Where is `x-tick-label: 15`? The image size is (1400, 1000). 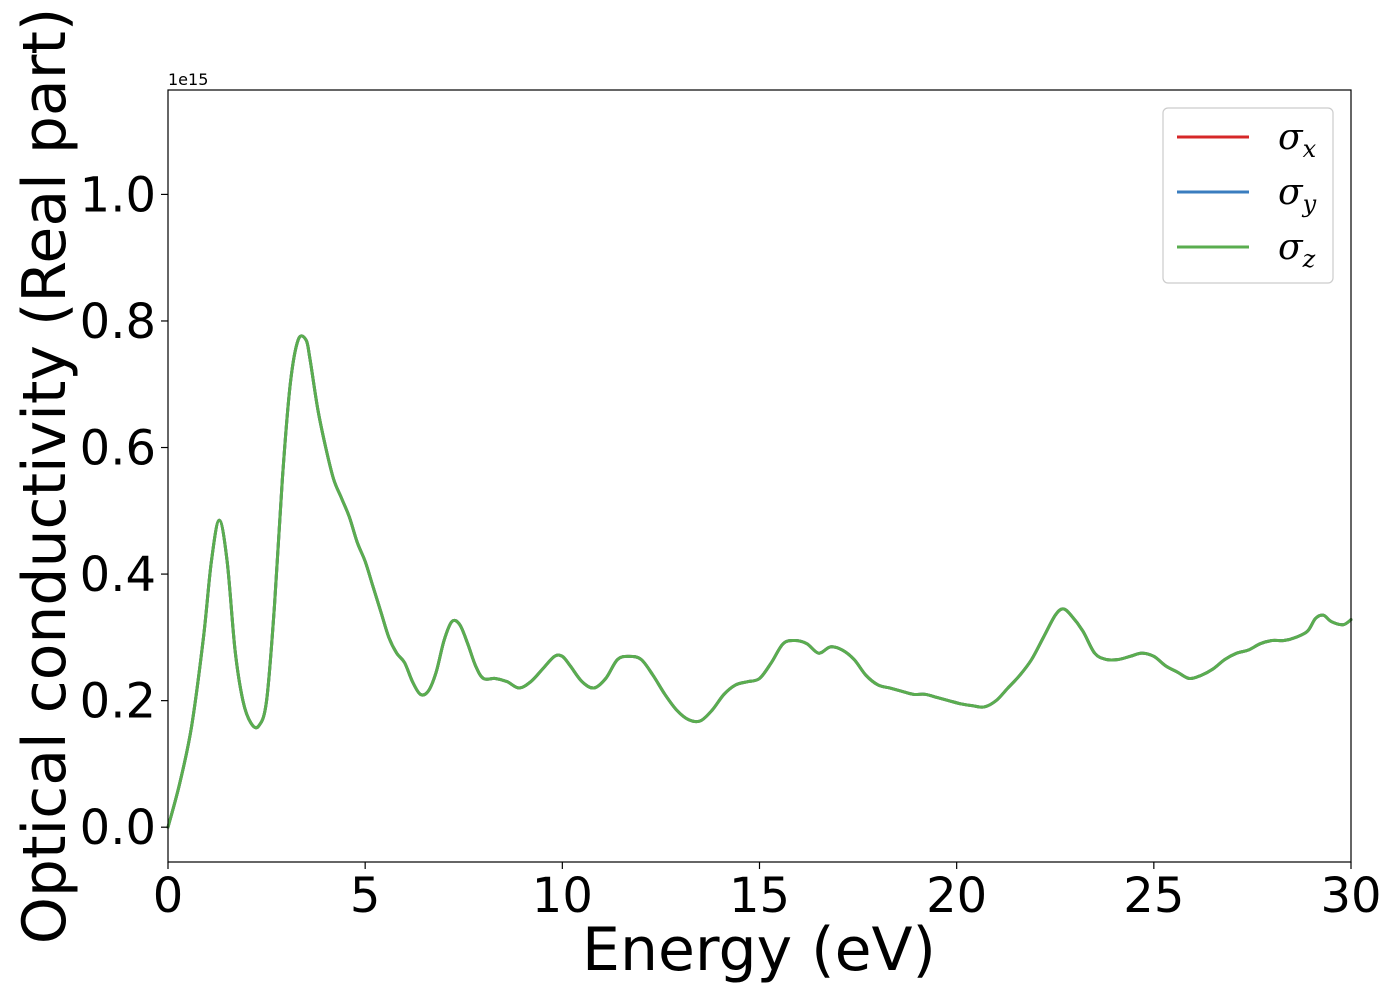 x-tick-label: 15 is located at coordinates (759, 896).